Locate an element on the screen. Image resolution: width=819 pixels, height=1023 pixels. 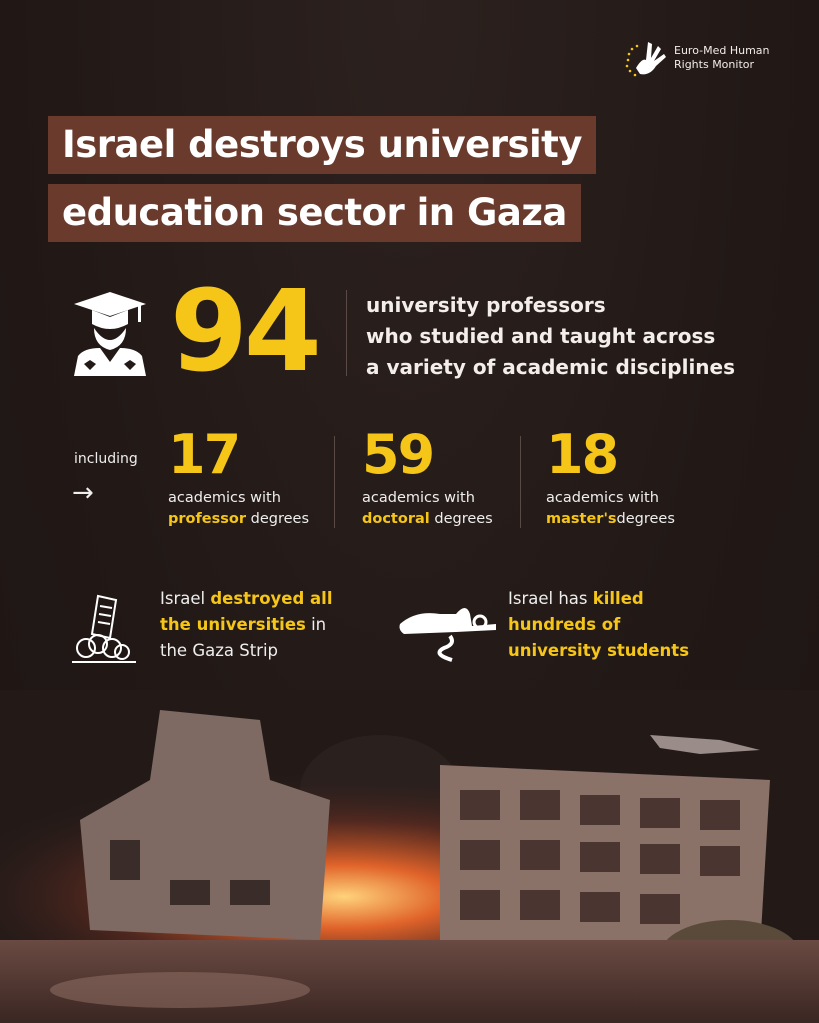
fact-highlight: university students is located at coordinates (599, 650).